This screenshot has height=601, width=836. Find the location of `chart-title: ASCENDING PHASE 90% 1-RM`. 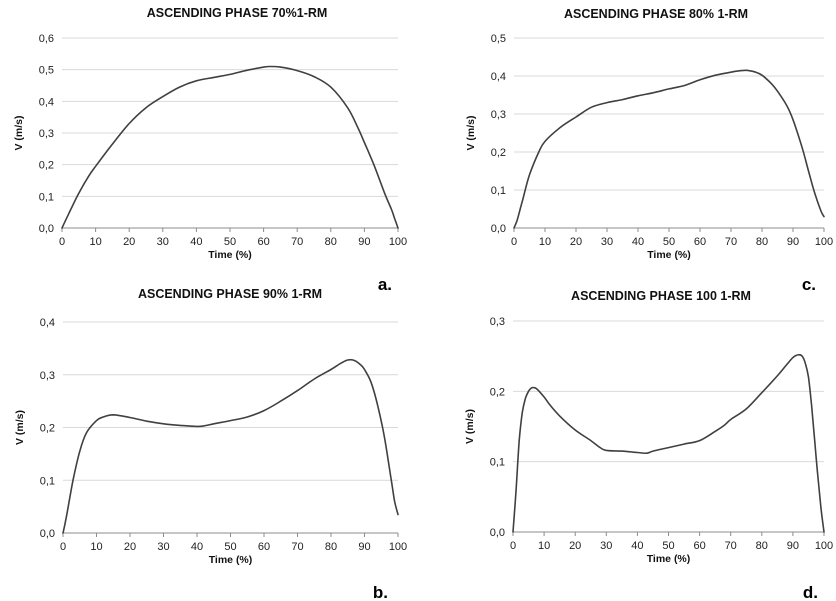

chart-title: ASCENDING PHASE 90% 1-RM is located at coordinates (230, 294).